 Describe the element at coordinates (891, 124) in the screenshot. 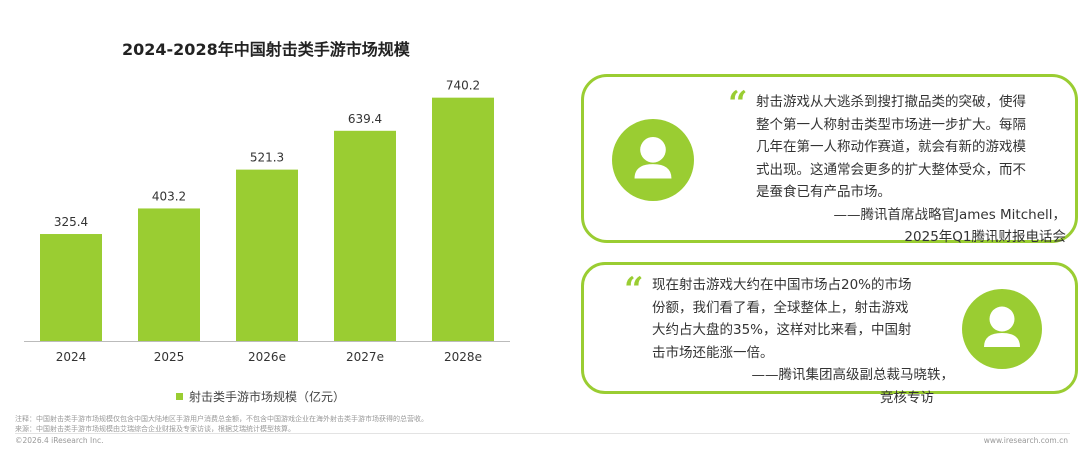

I see `quote-line: 整个第一人称射击类型市场进一步扩大。每隔` at that location.